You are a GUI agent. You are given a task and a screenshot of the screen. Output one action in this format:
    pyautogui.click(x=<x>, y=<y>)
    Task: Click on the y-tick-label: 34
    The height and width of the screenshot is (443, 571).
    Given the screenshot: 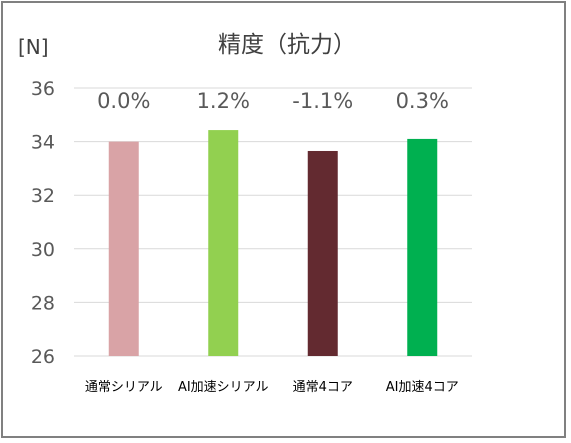 What is the action you would take?
    pyautogui.click(x=43, y=143)
    